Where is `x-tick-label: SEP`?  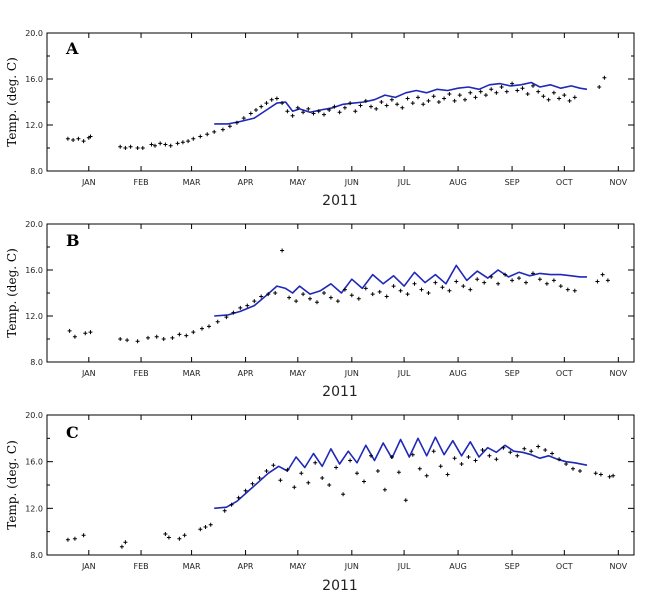 x-tick-label: SEP is located at coordinates (512, 182).